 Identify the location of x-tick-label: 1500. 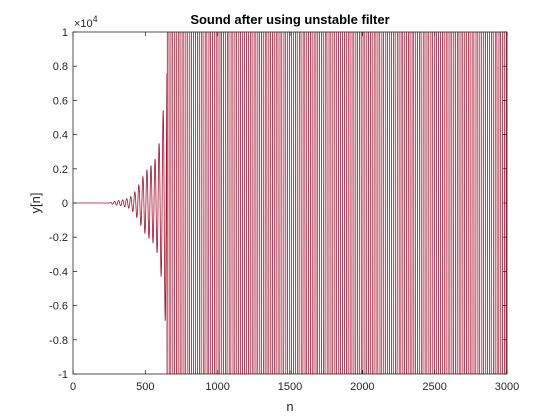
(290, 387).